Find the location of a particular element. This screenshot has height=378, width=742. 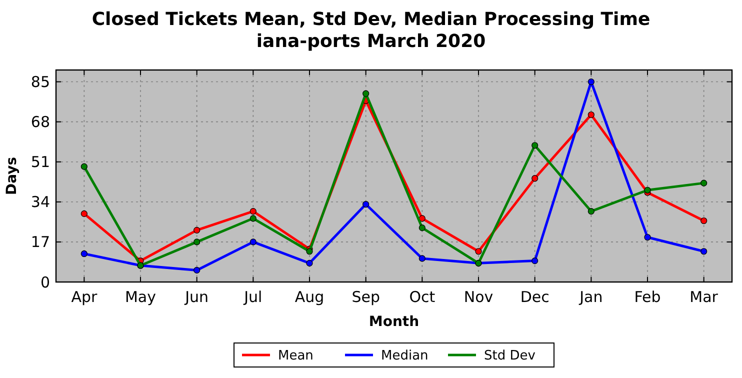

y-tick-label: 51 is located at coordinates (40, 162).